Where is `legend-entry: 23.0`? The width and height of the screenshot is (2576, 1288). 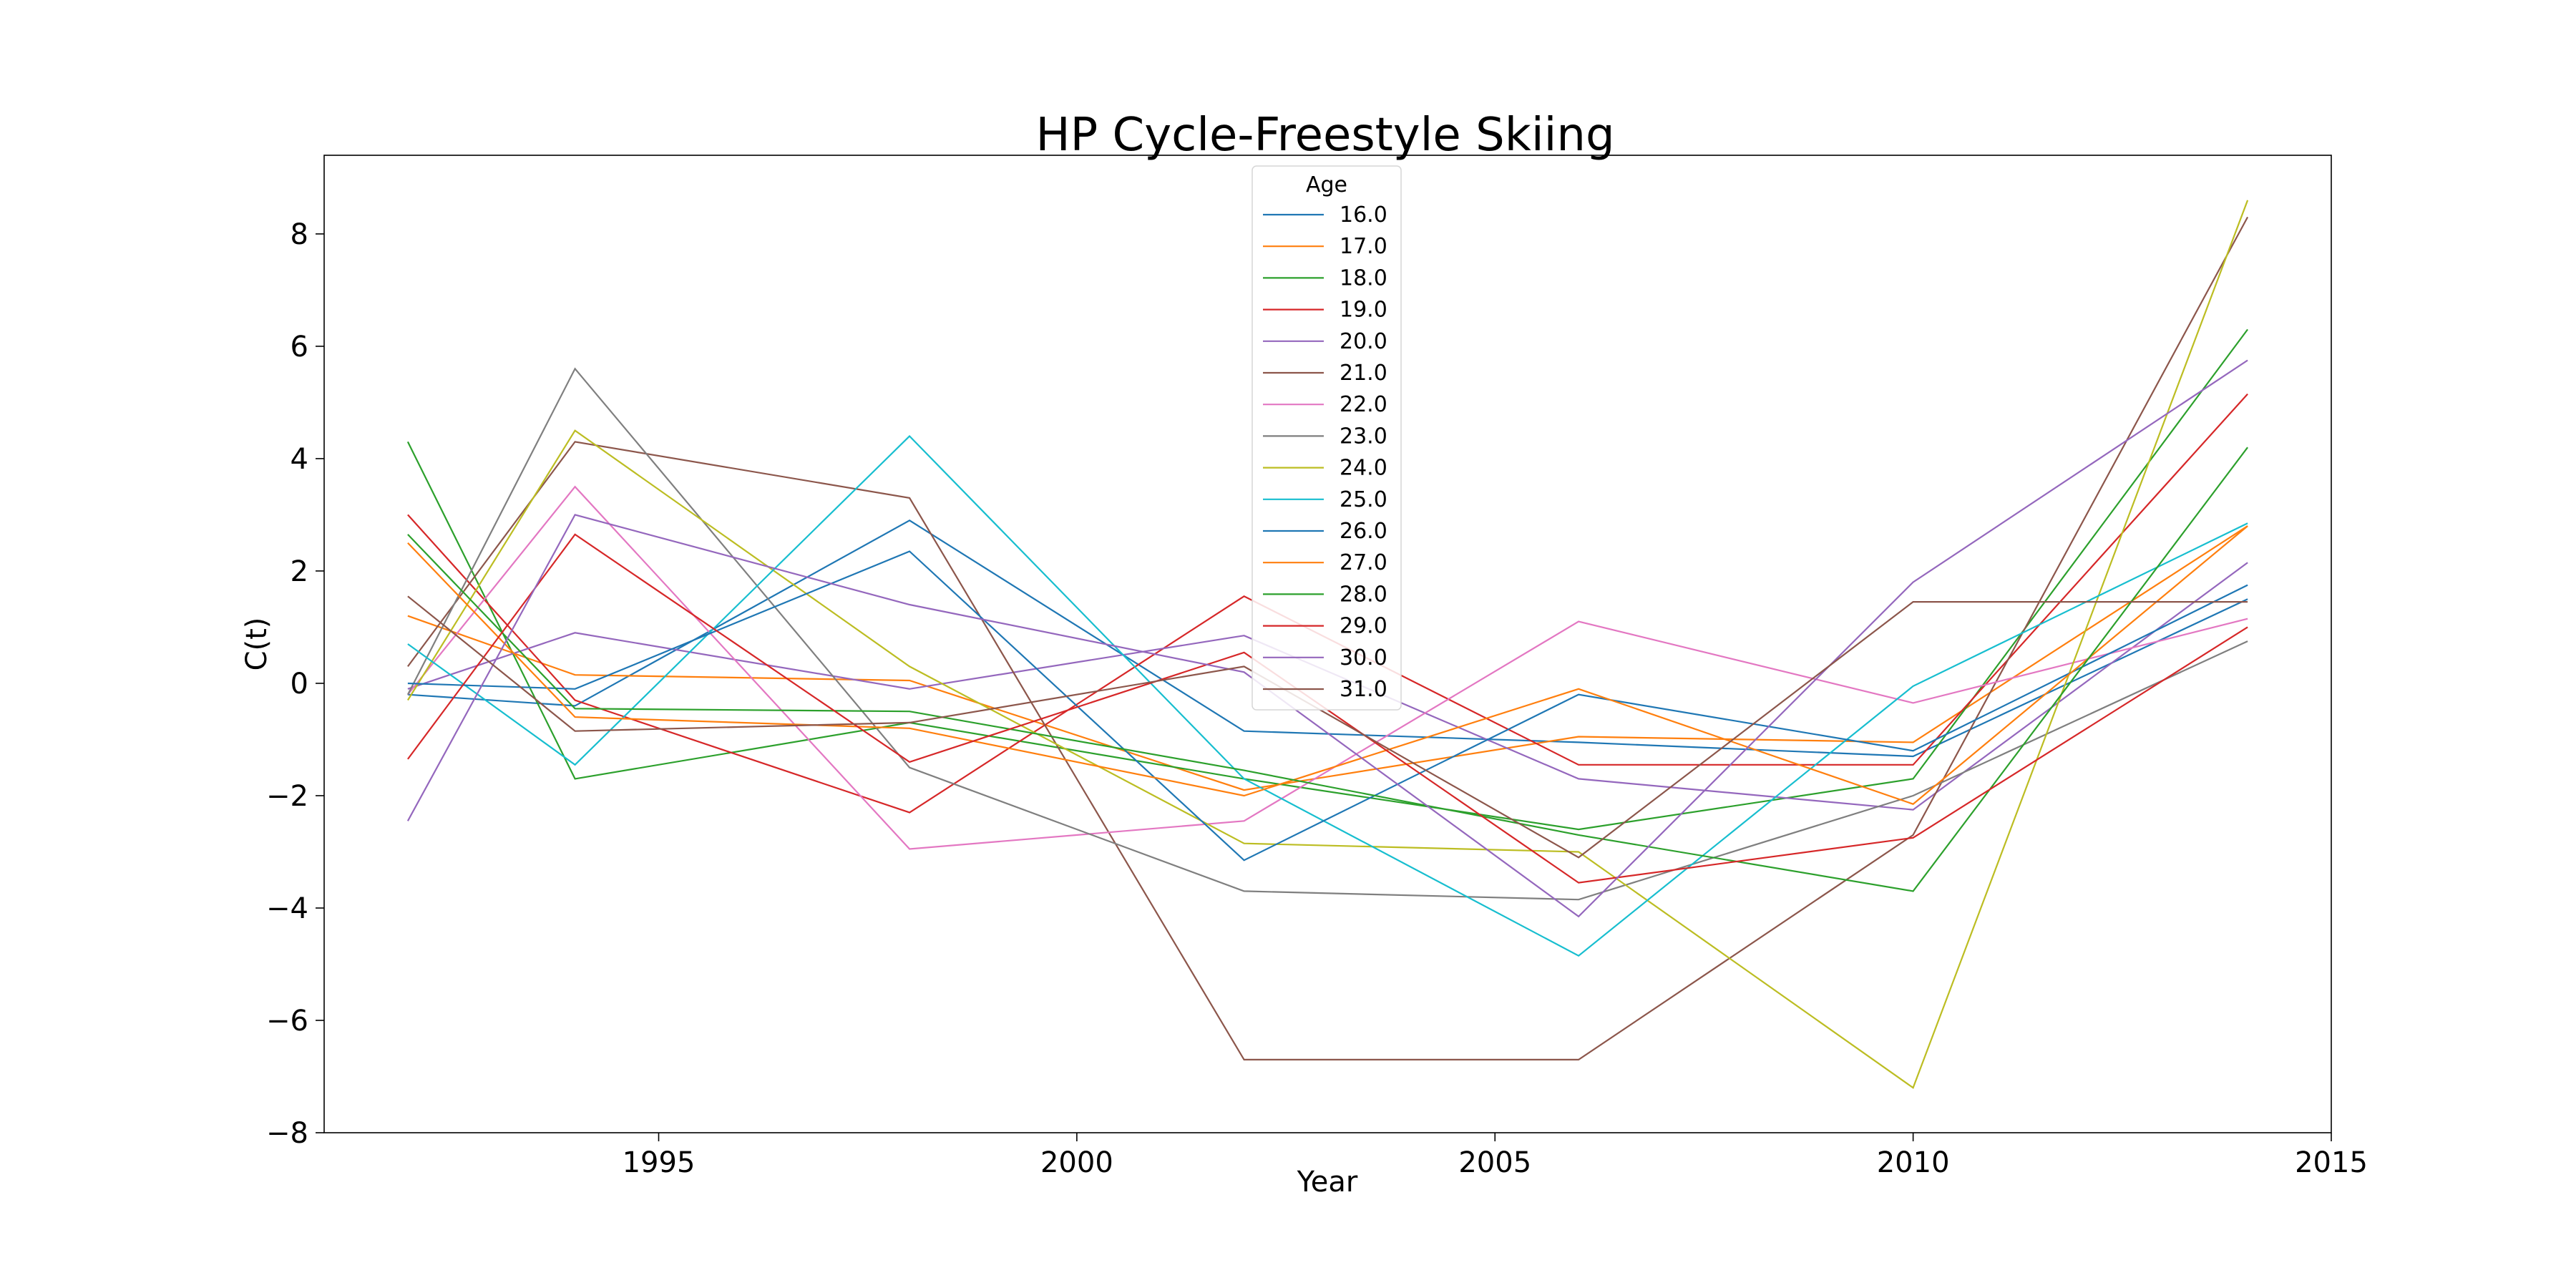
legend-entry: 23.0 is located at coordinates (1363, 436).